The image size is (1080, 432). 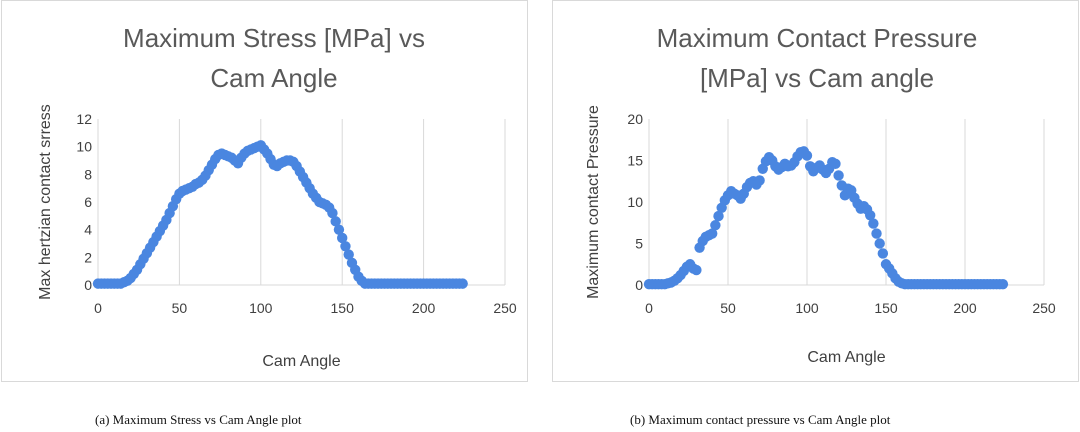 What do you see at coordinates (88, 257) in the screenshot?
I see `y-tick-label: 2` at bounding box center [88, 257].